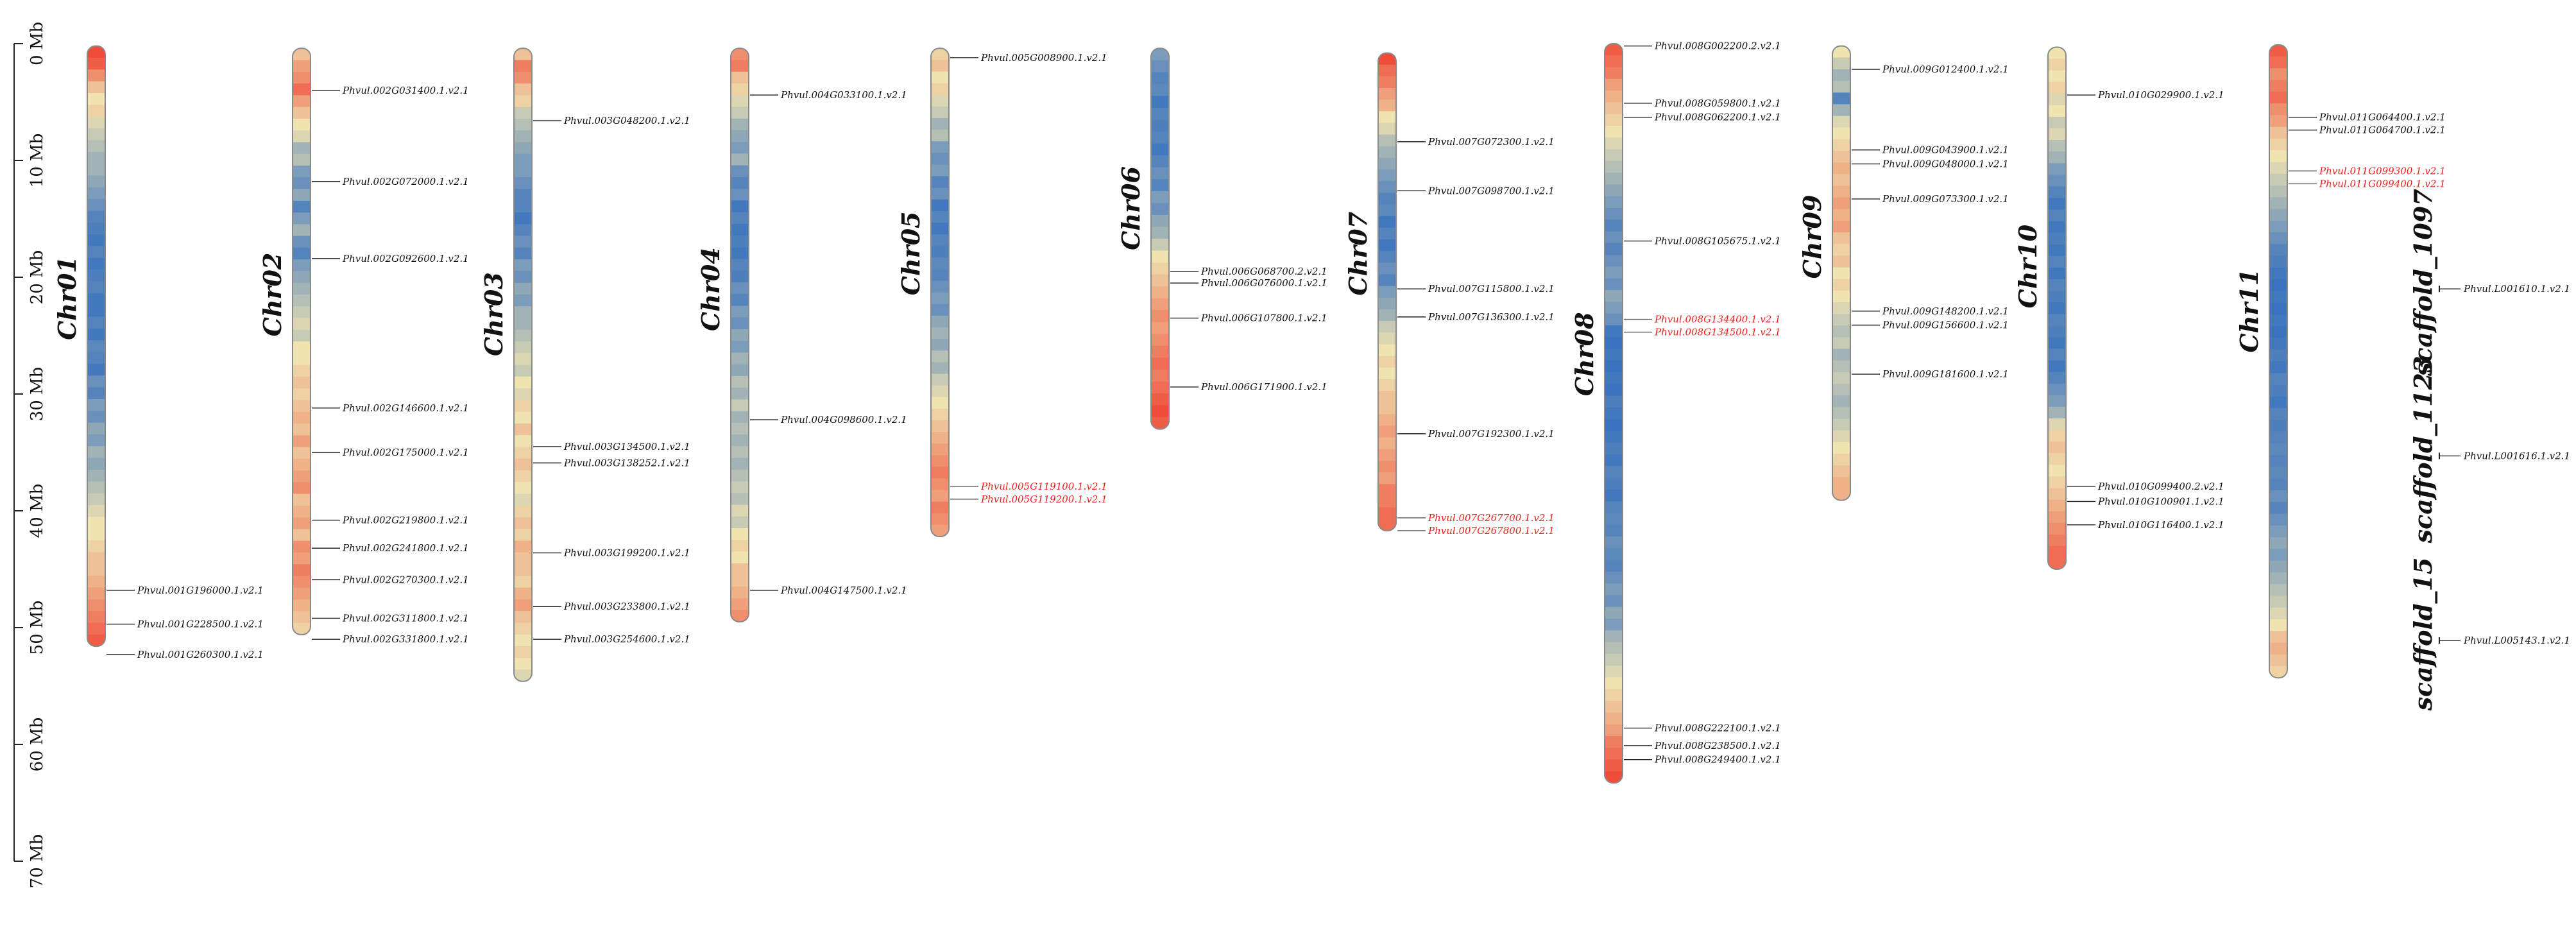 This screenshot has width=2576, height=935. I want to click on gene-label: Phvul.008G134400.1.v2.1, so click(1717, 319).